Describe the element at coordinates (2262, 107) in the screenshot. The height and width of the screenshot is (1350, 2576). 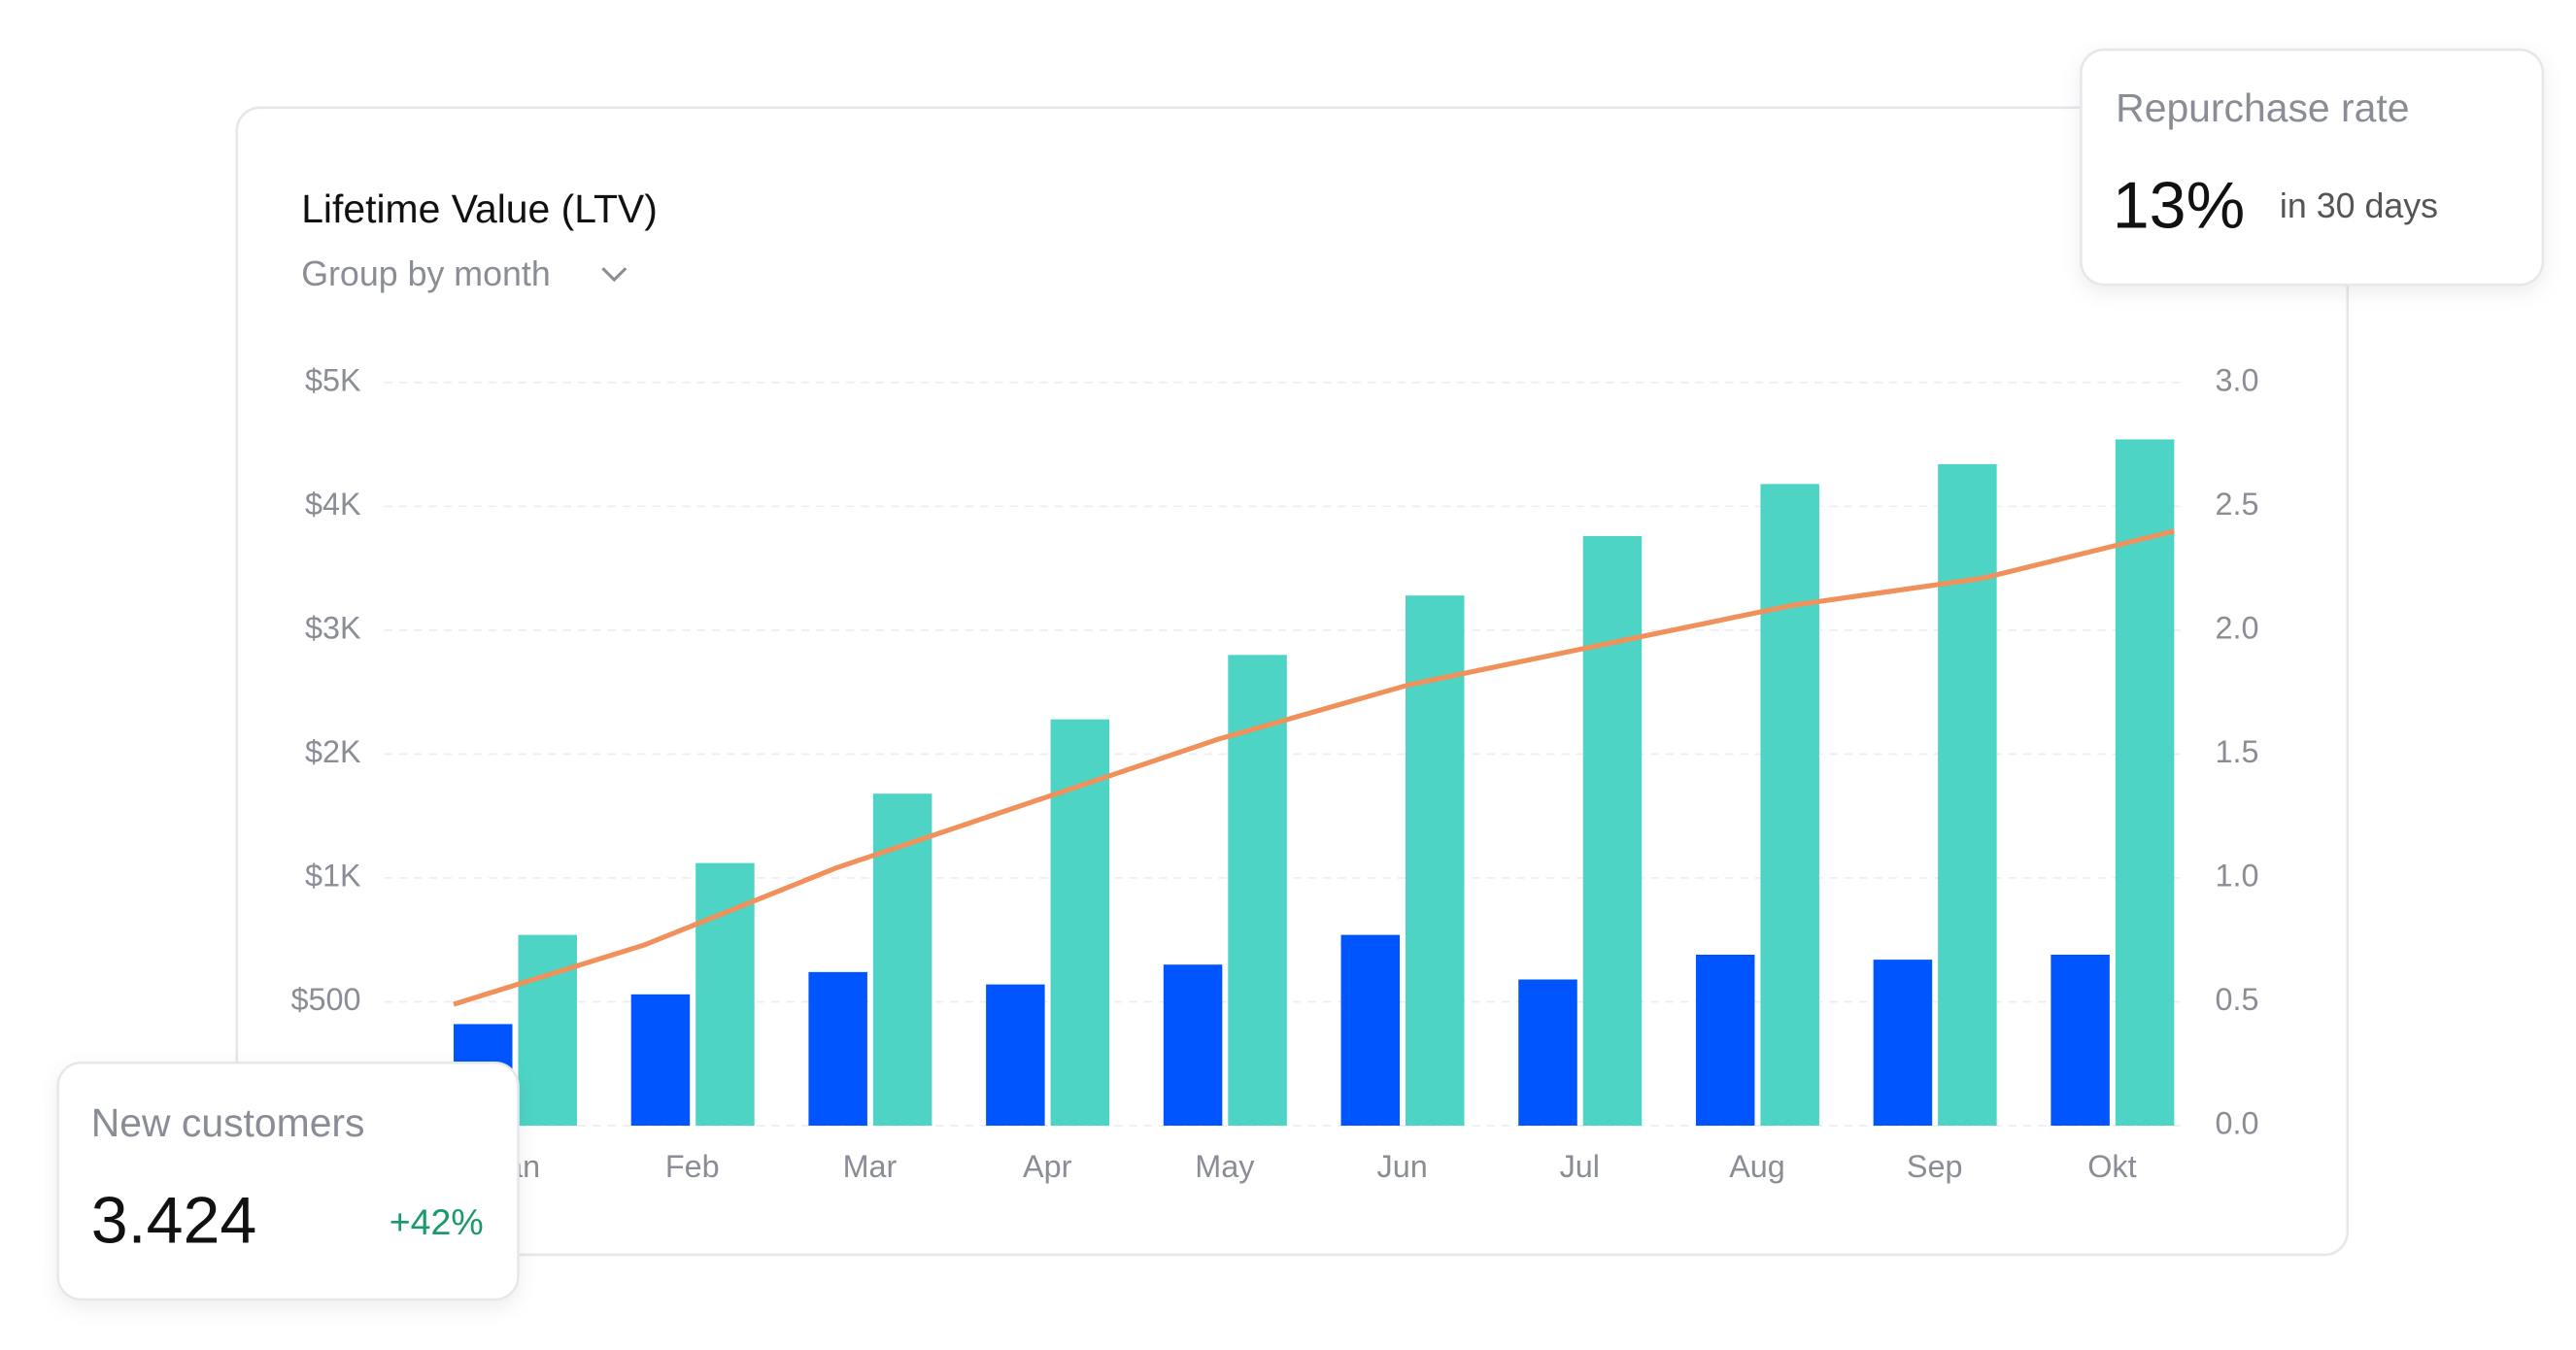
I see `card-label: Repurchase rate` at that location.